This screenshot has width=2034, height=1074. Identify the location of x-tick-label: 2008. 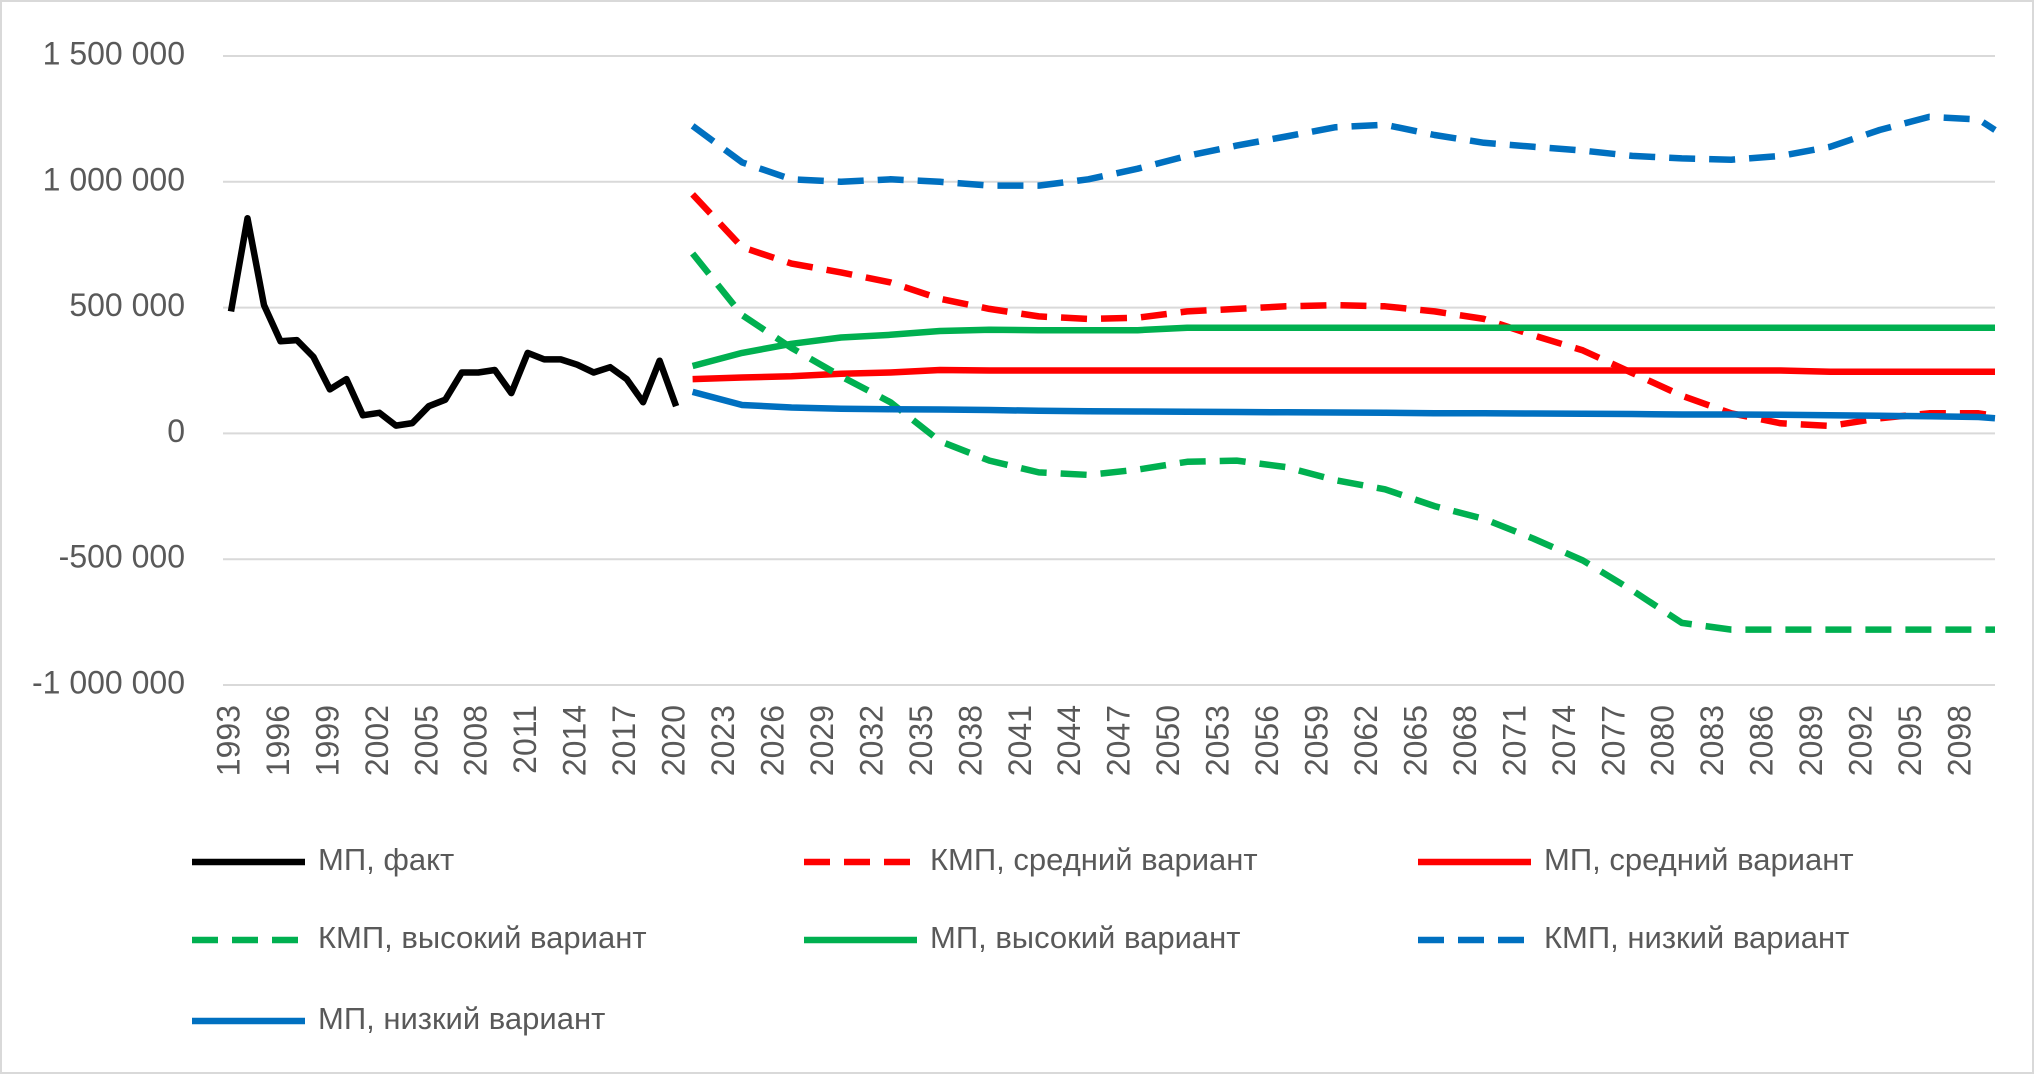
(476, 740).